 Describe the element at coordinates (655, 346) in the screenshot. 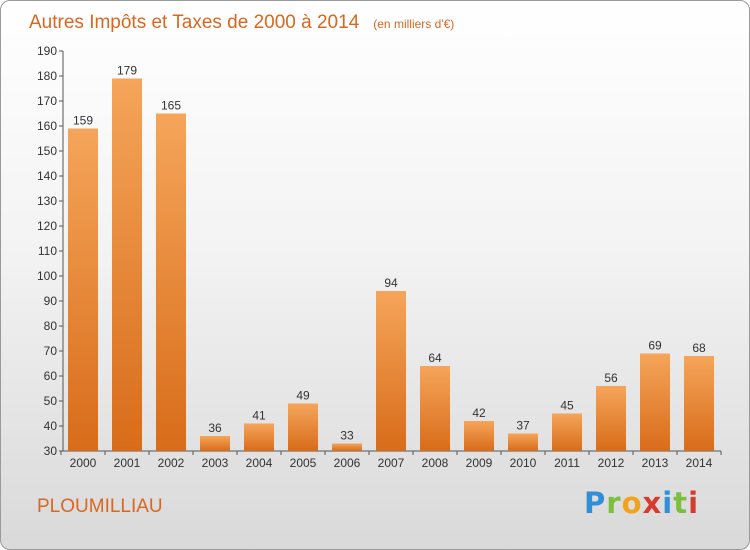

I see `bar-value-label: 69` at that location.